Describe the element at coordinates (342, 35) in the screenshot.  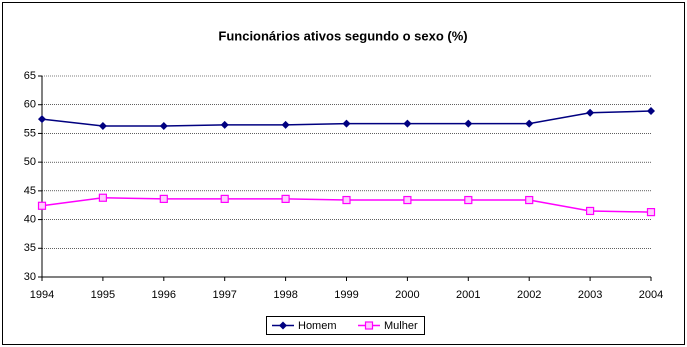
I see `chart-title: Funcionários ativos segundo o sexo (%)` at that location.